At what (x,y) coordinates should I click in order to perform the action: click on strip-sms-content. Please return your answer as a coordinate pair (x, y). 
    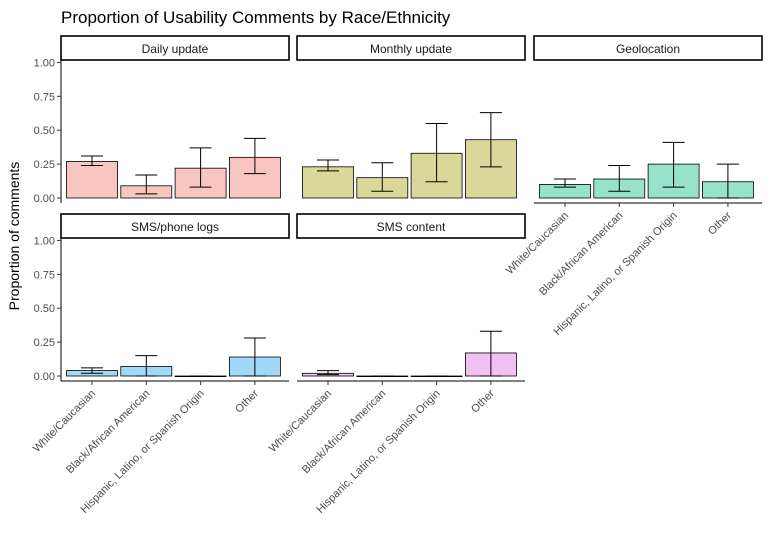
    Looking at the image, I should click on (411, 226).